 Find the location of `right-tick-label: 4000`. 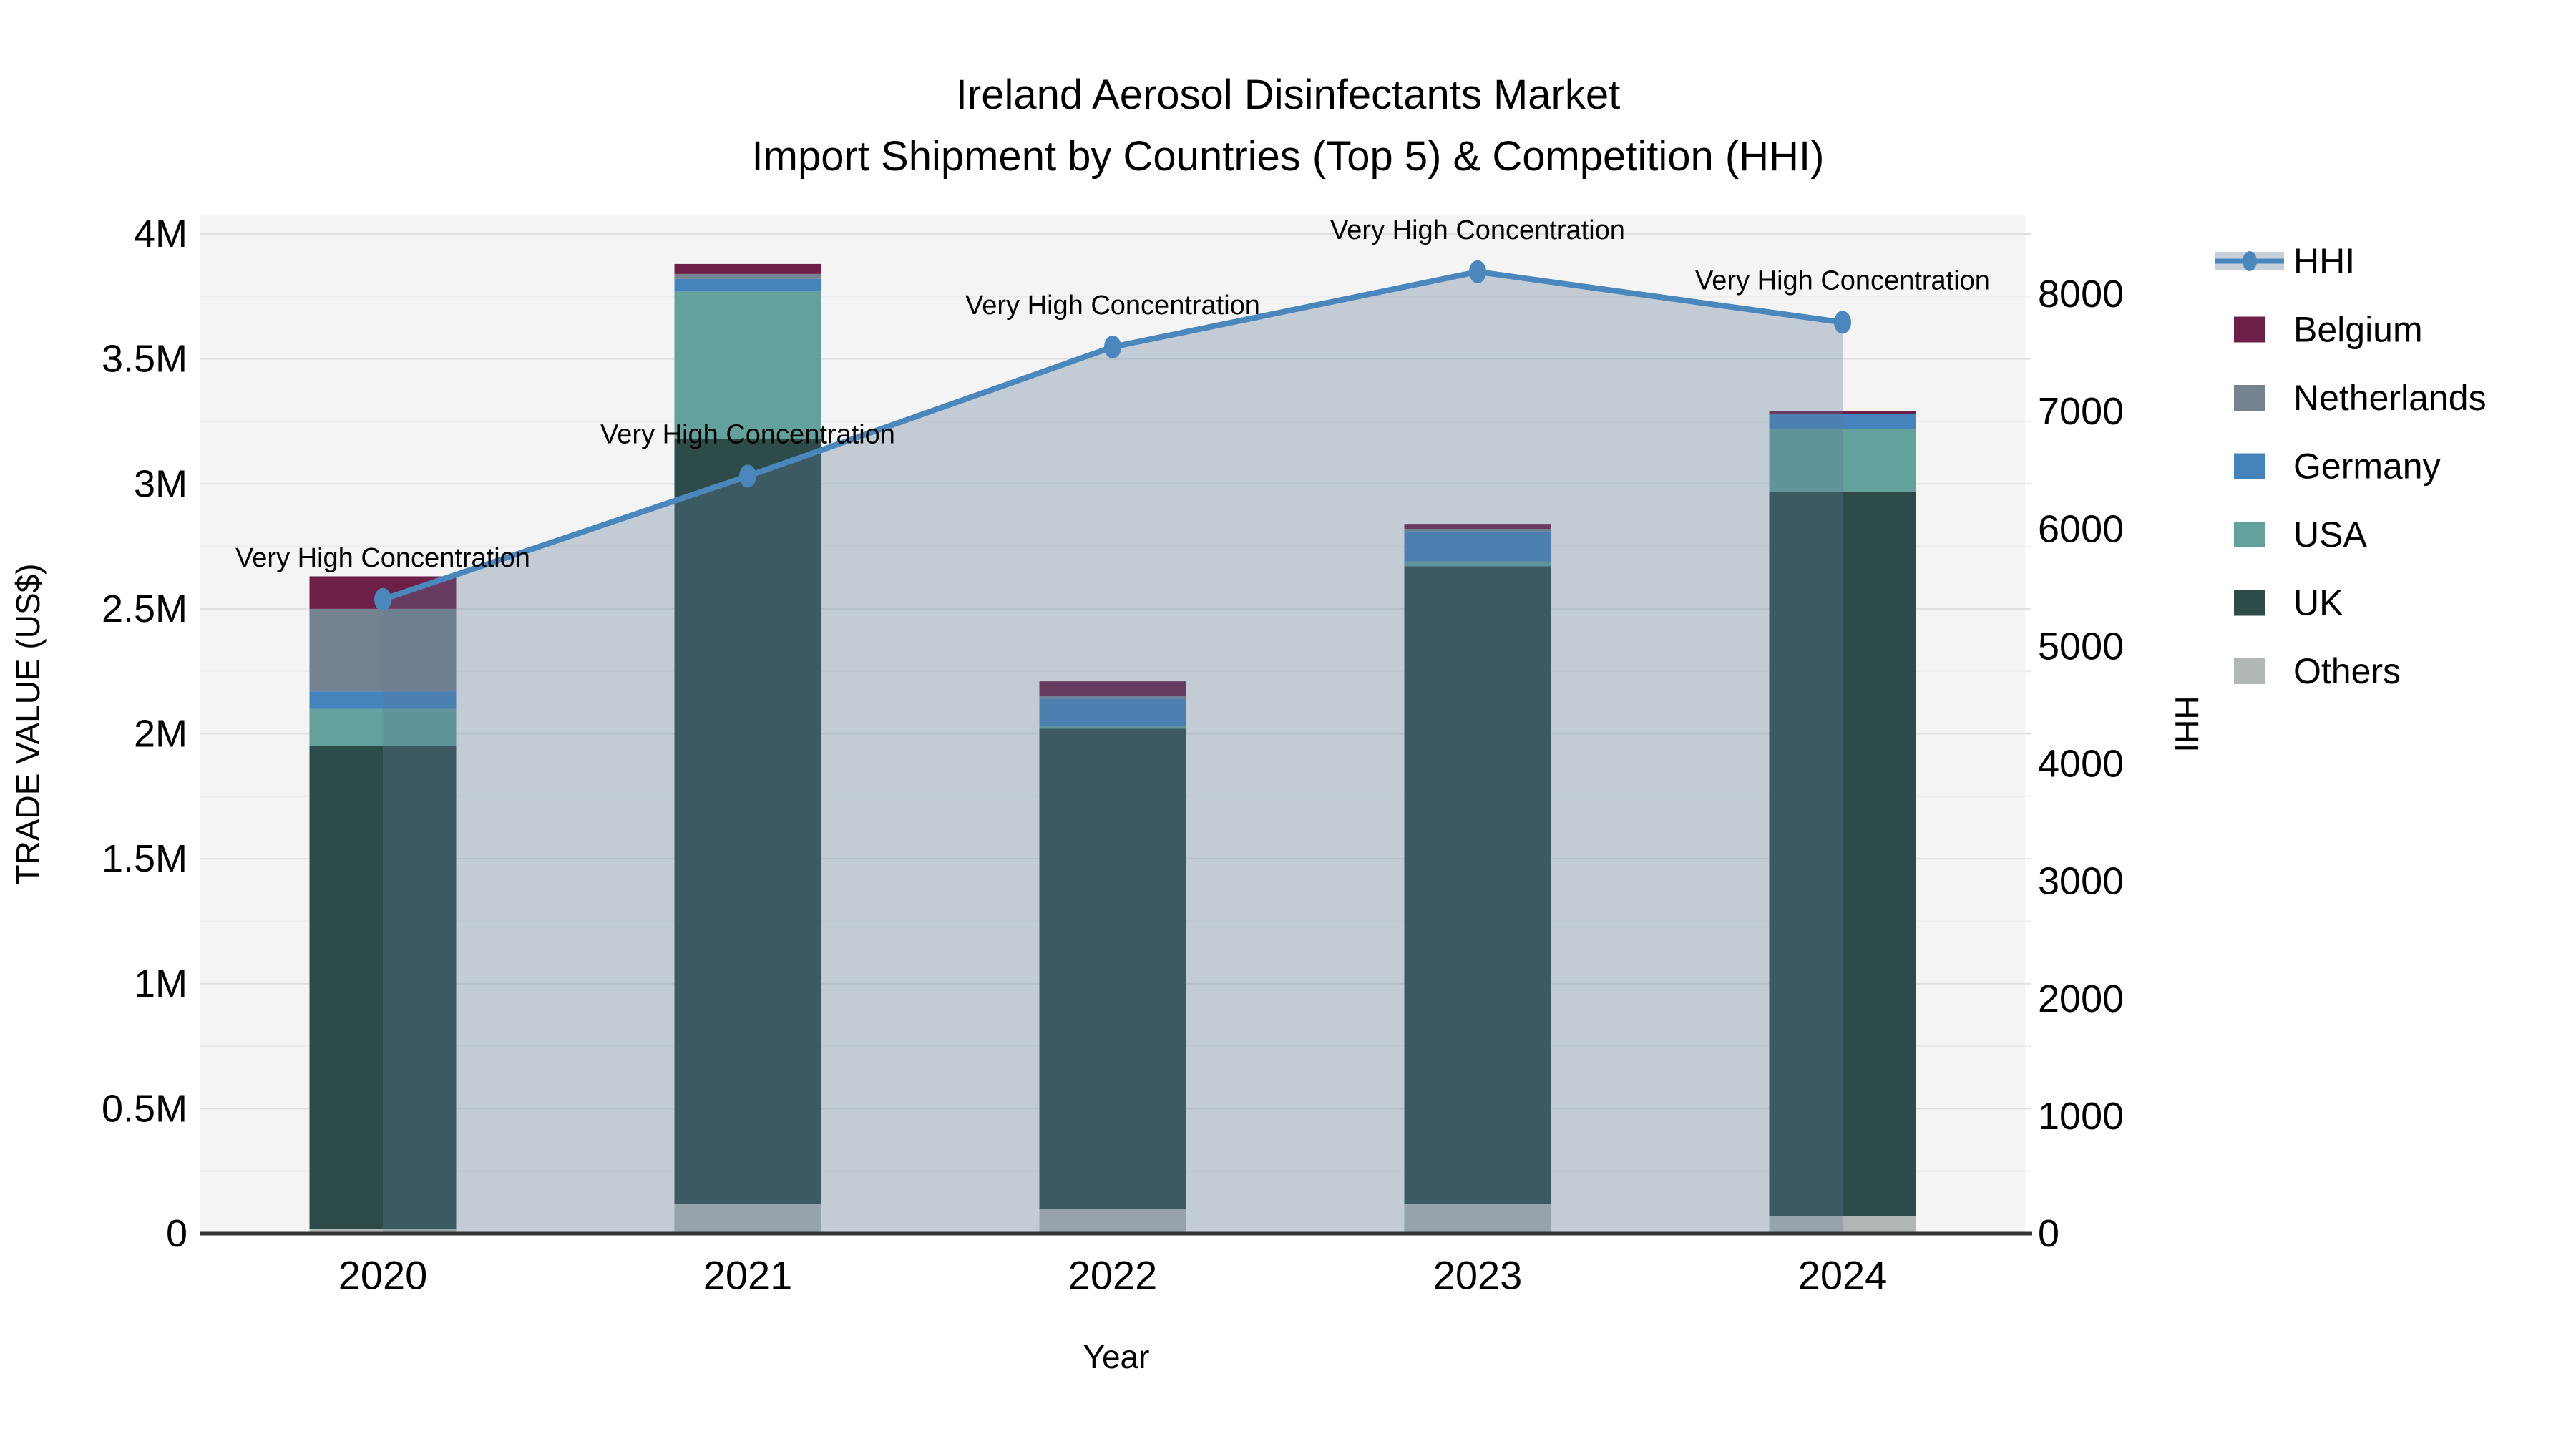

right-tick-label: 4000 is located at coordinates (2081, 764).